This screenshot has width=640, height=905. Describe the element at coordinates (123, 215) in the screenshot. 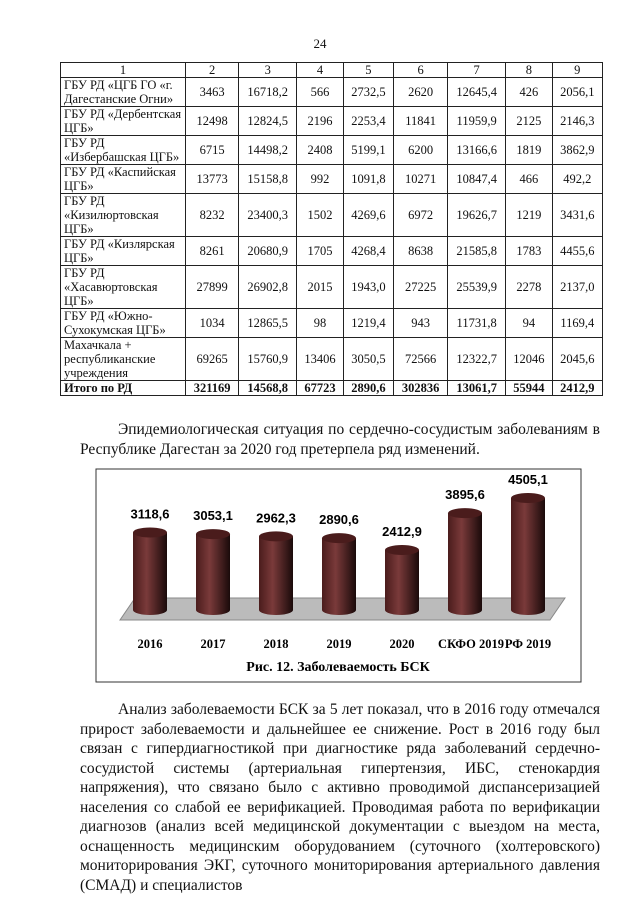

I see `table-cell: ГБУ РД «Кизилюртовская ЦГБ»` at that location.